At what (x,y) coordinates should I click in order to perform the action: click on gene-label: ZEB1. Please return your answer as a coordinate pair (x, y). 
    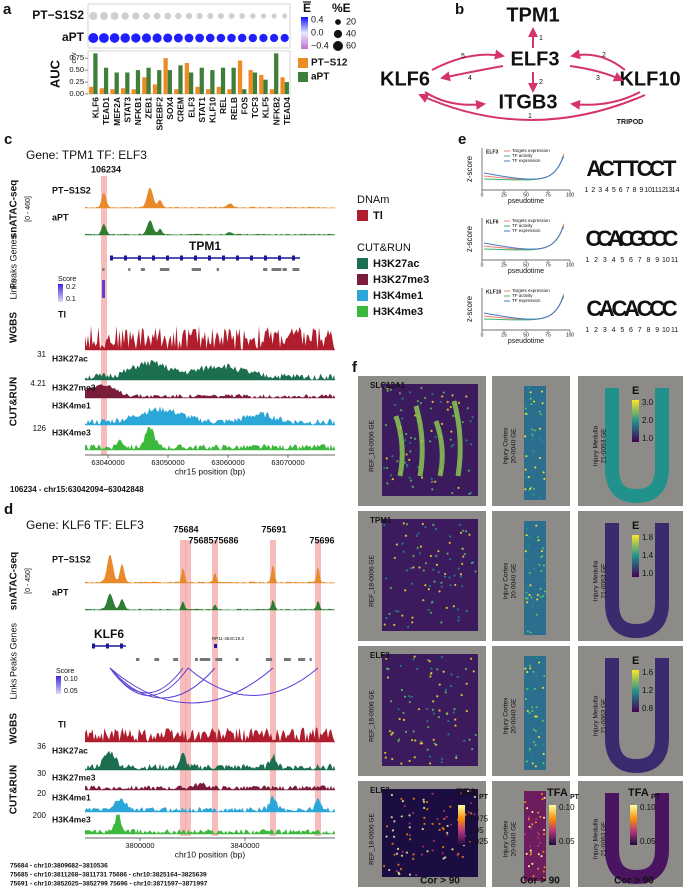
    Looking at the image, I should click on (149, 108).